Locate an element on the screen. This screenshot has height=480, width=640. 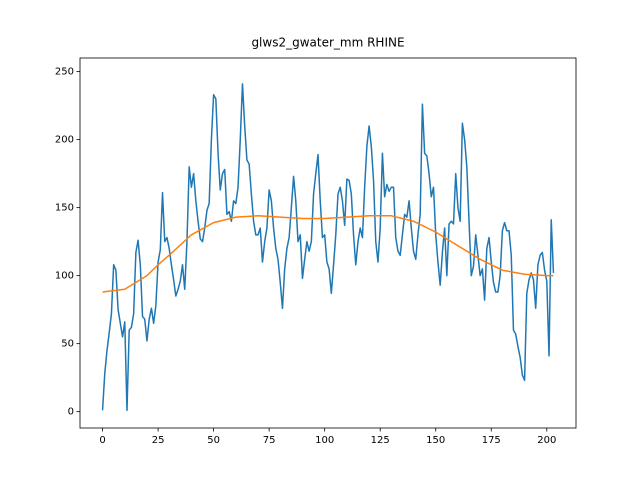
data-line is located at coordinates (328, 254).